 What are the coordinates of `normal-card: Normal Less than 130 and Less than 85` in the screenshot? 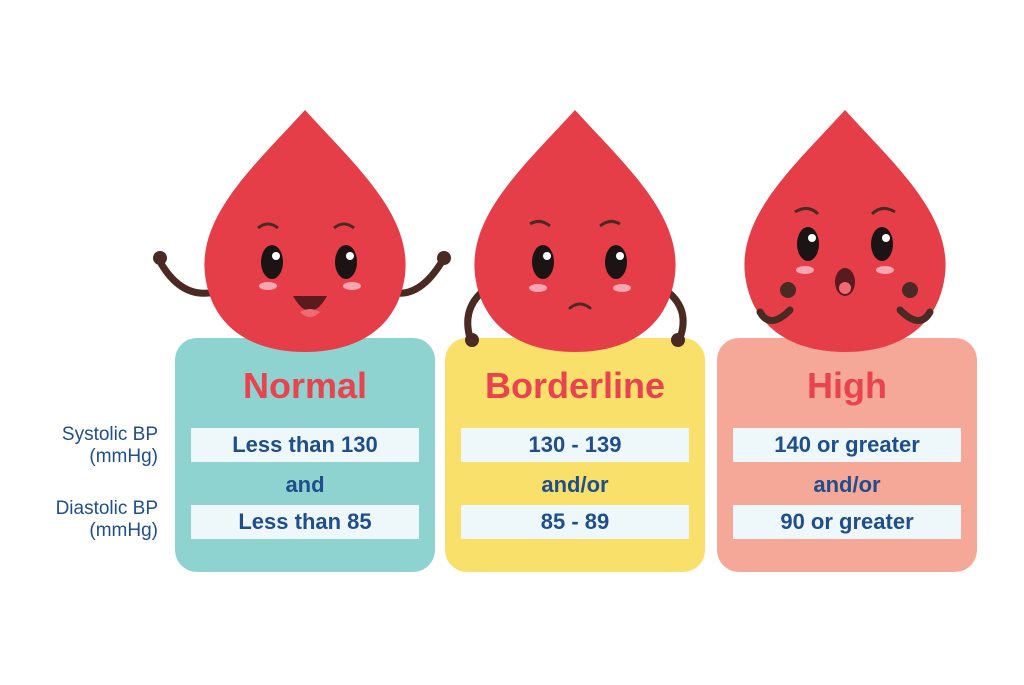 It's located at (305, 455).